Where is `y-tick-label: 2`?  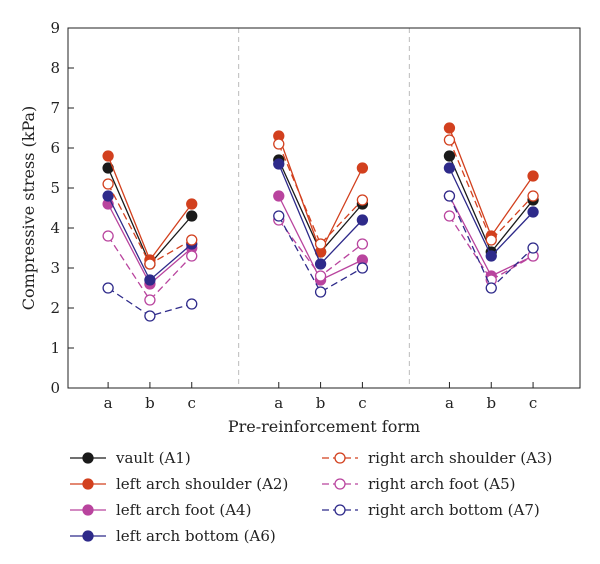
y-tick-label: 2 is located at coordinates (55, 308).